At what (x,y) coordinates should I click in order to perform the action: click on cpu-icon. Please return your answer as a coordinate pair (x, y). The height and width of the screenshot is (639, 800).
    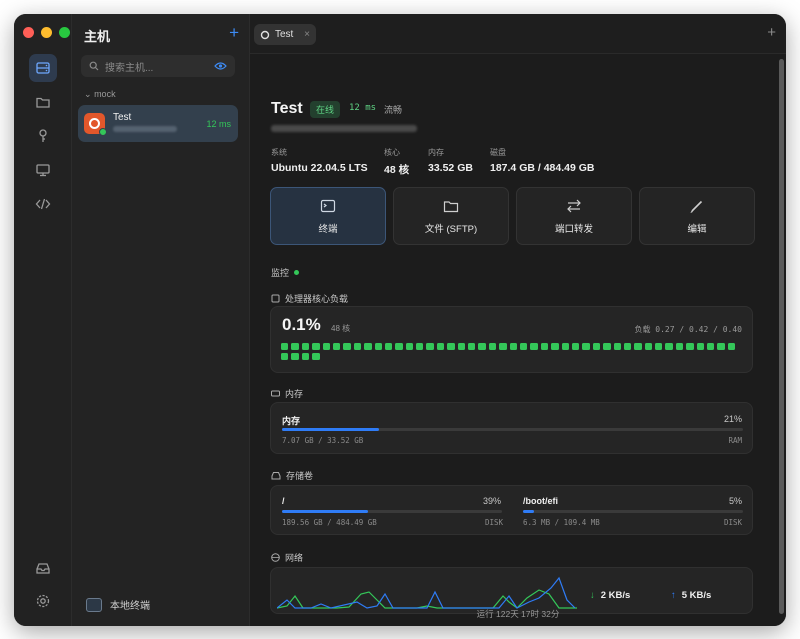
    Looking at the image, I should click on (275, 298).